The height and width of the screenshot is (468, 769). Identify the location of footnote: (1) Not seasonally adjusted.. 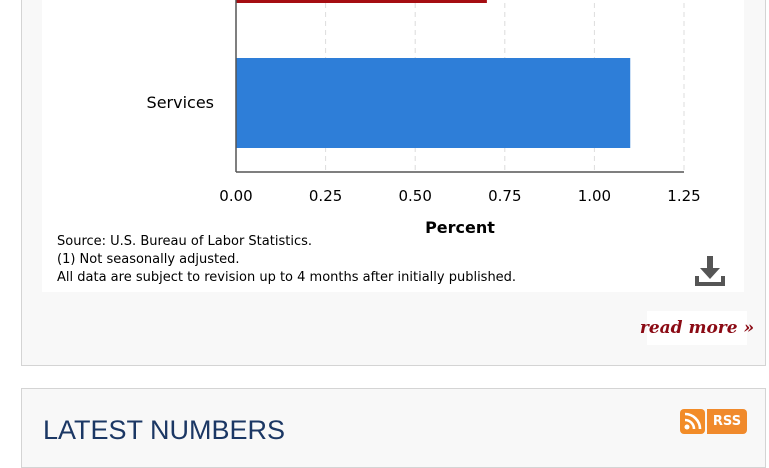
(148, 259).